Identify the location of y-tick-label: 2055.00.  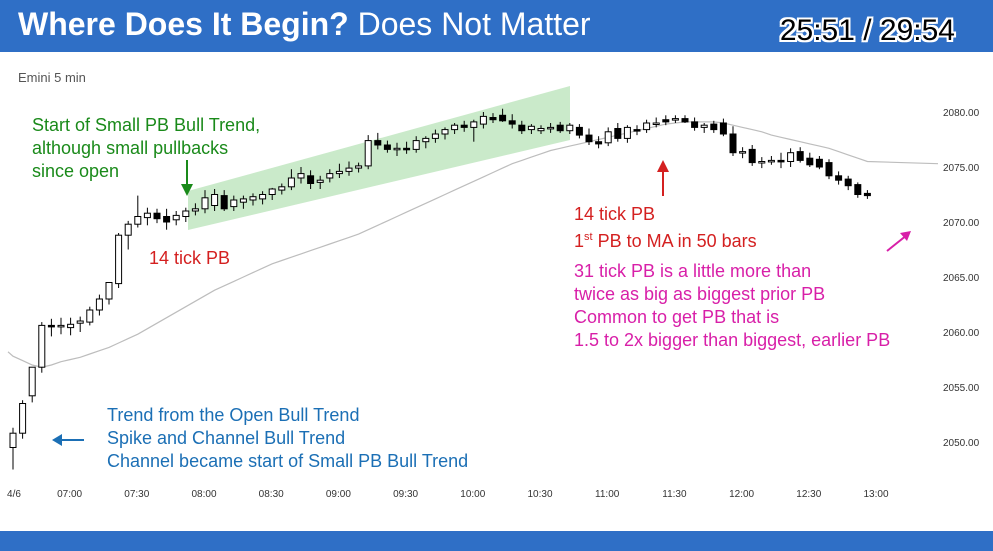
(961, 388).